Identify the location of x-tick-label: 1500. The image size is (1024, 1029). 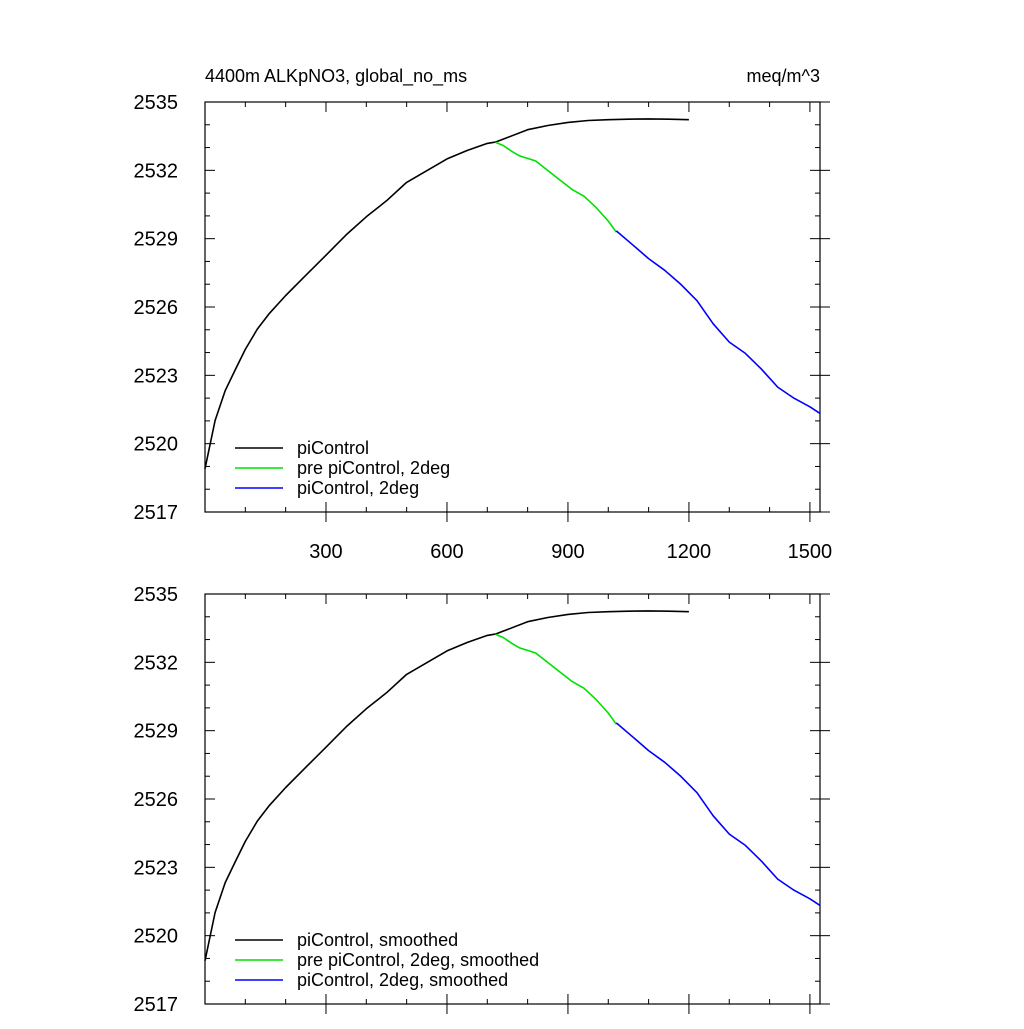
(810, 552).